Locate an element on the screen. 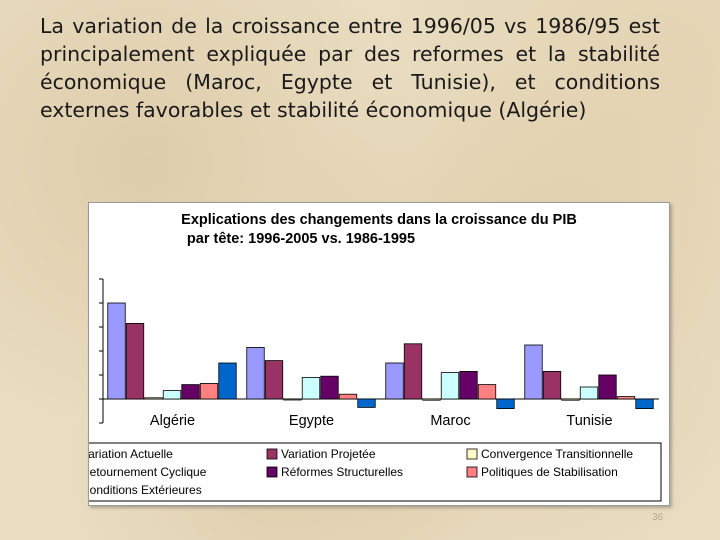 The image size is (720, 540). page-number: 36 is located at coordinates (658, 517).